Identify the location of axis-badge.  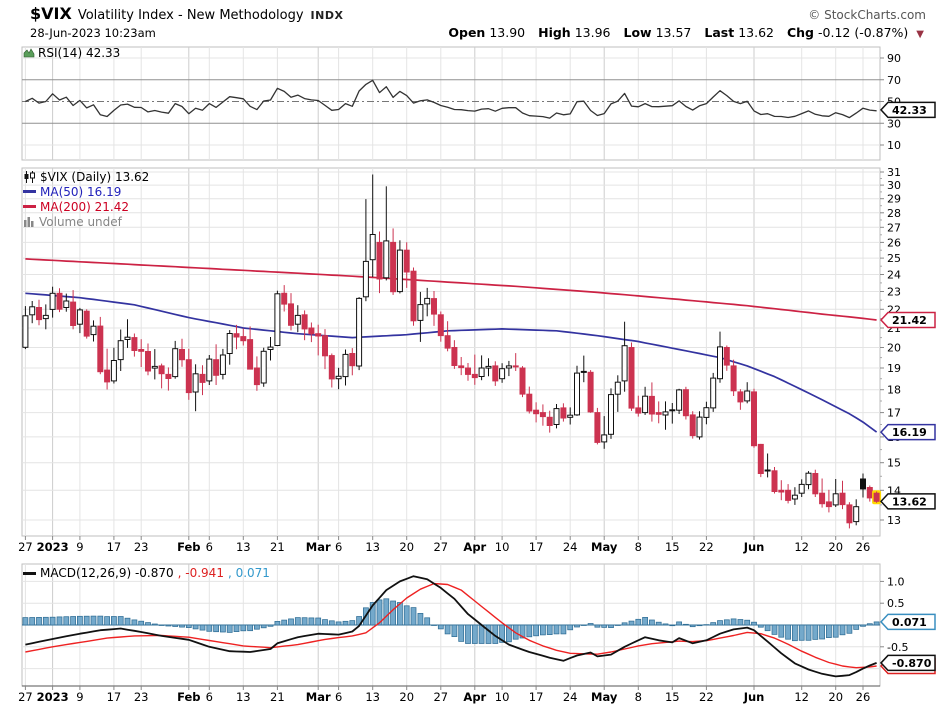
(907, 663).